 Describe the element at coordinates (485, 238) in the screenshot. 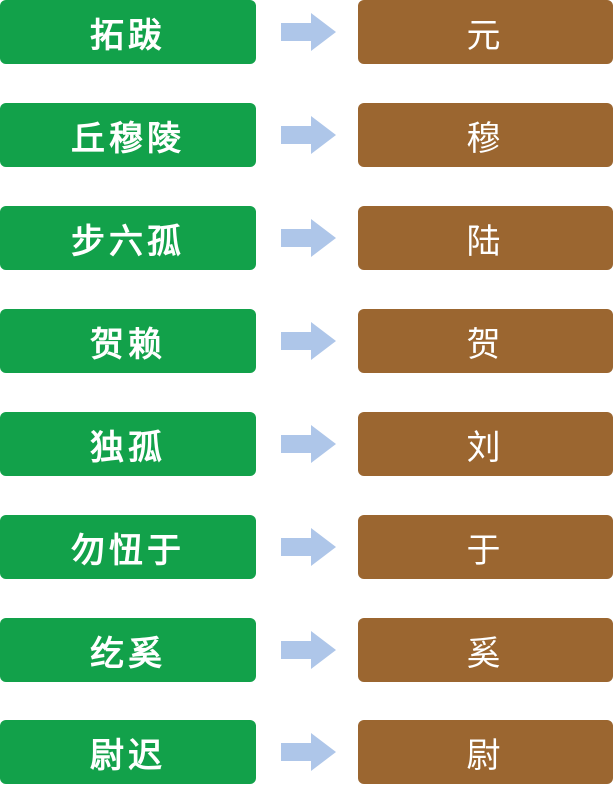

I see `target-surname-box: 陆` at that location.